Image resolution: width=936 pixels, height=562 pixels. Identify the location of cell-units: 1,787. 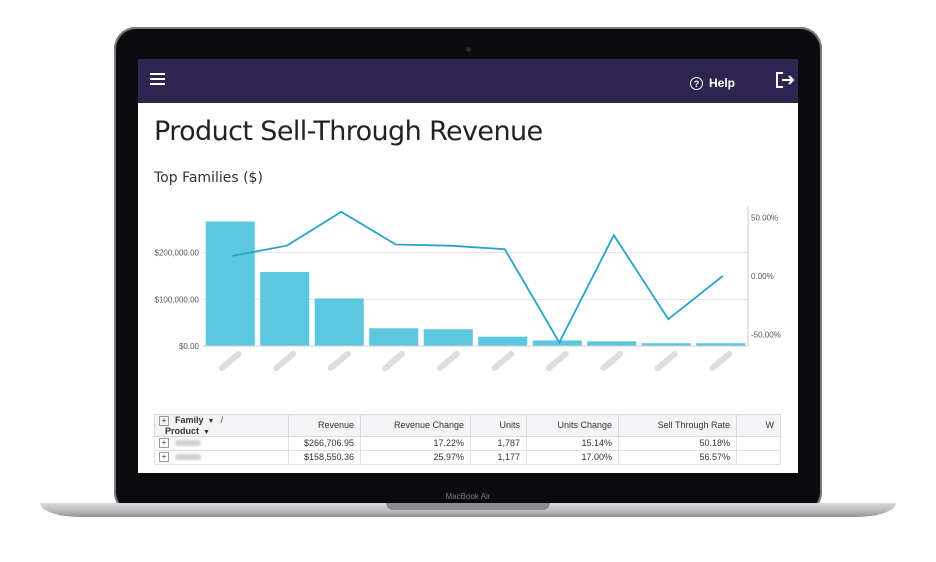
(498, 443).